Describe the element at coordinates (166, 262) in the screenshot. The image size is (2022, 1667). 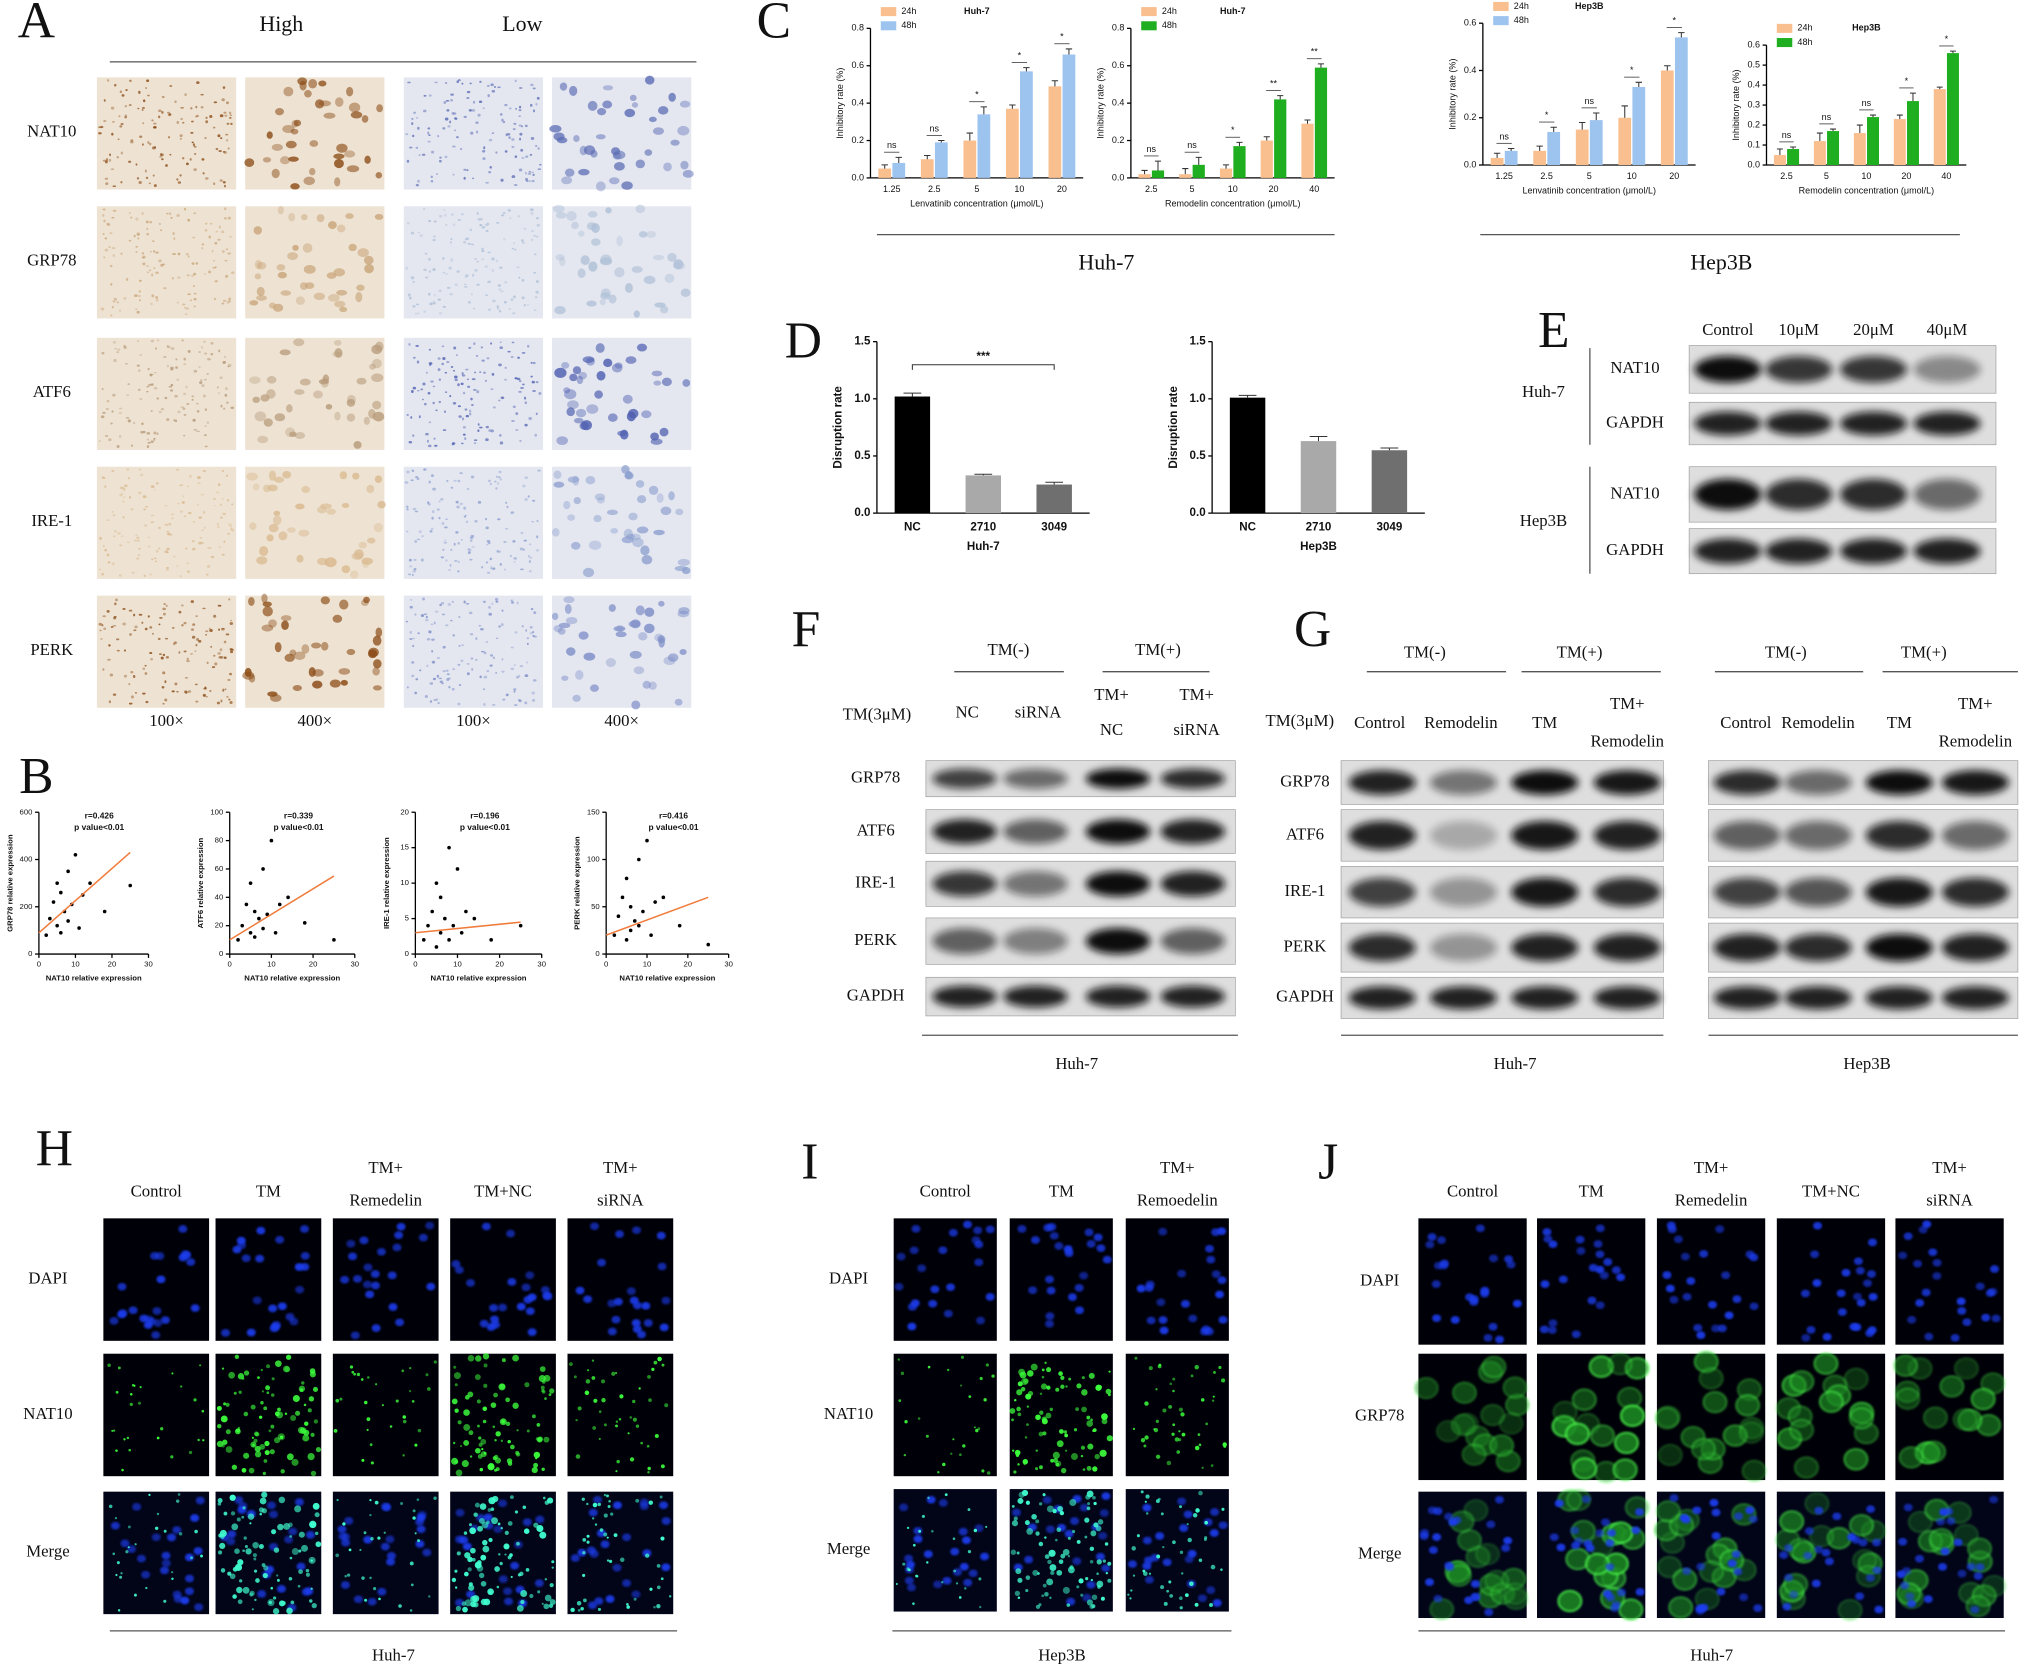
I see `ihc-image` at that location.